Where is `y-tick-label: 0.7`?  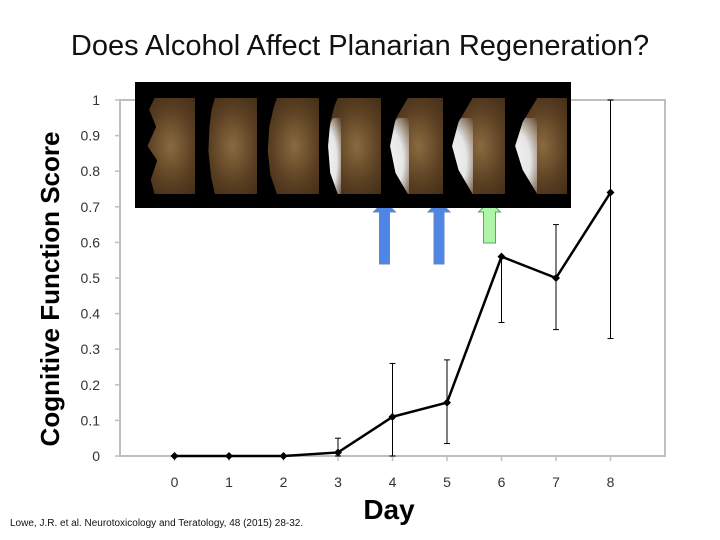
y-tick-label: 0.7 is located at coordinates (91, 207).